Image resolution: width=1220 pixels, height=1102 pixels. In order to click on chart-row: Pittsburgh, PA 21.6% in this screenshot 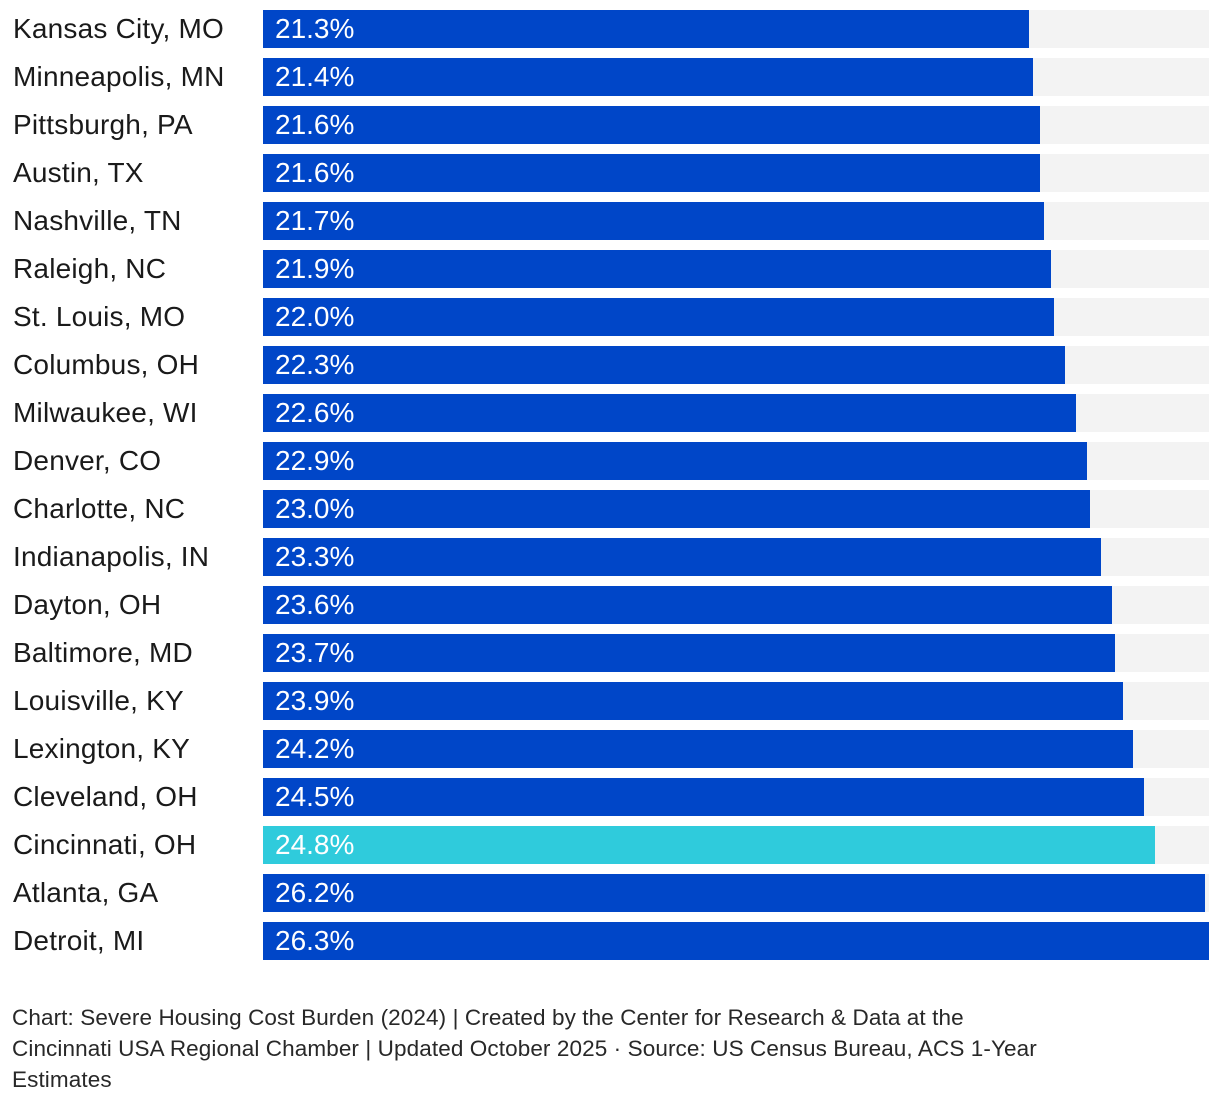, I will do `click(611, 125)`.